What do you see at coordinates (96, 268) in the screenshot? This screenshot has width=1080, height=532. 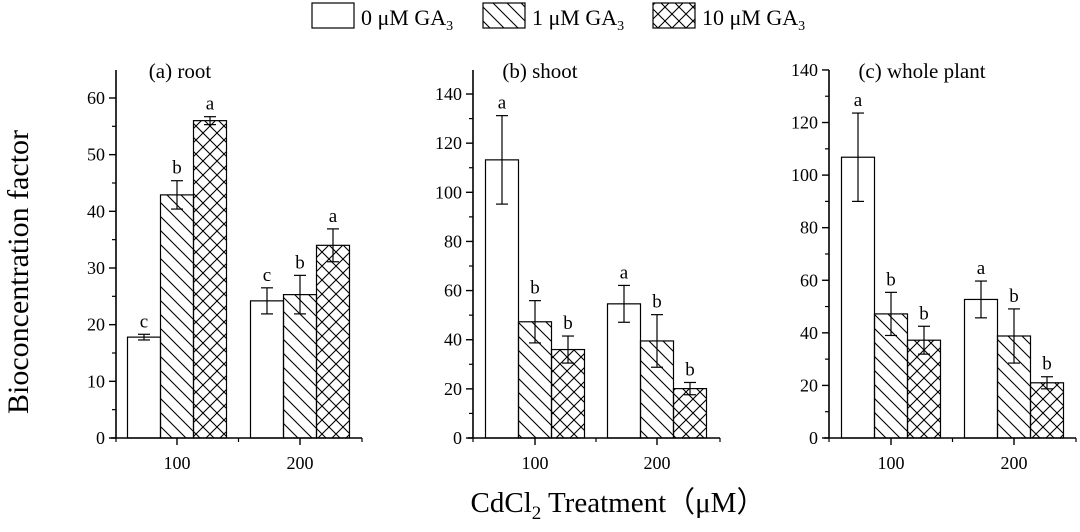 I see `y-tick-label: 30` at bounding box center [96, 268].